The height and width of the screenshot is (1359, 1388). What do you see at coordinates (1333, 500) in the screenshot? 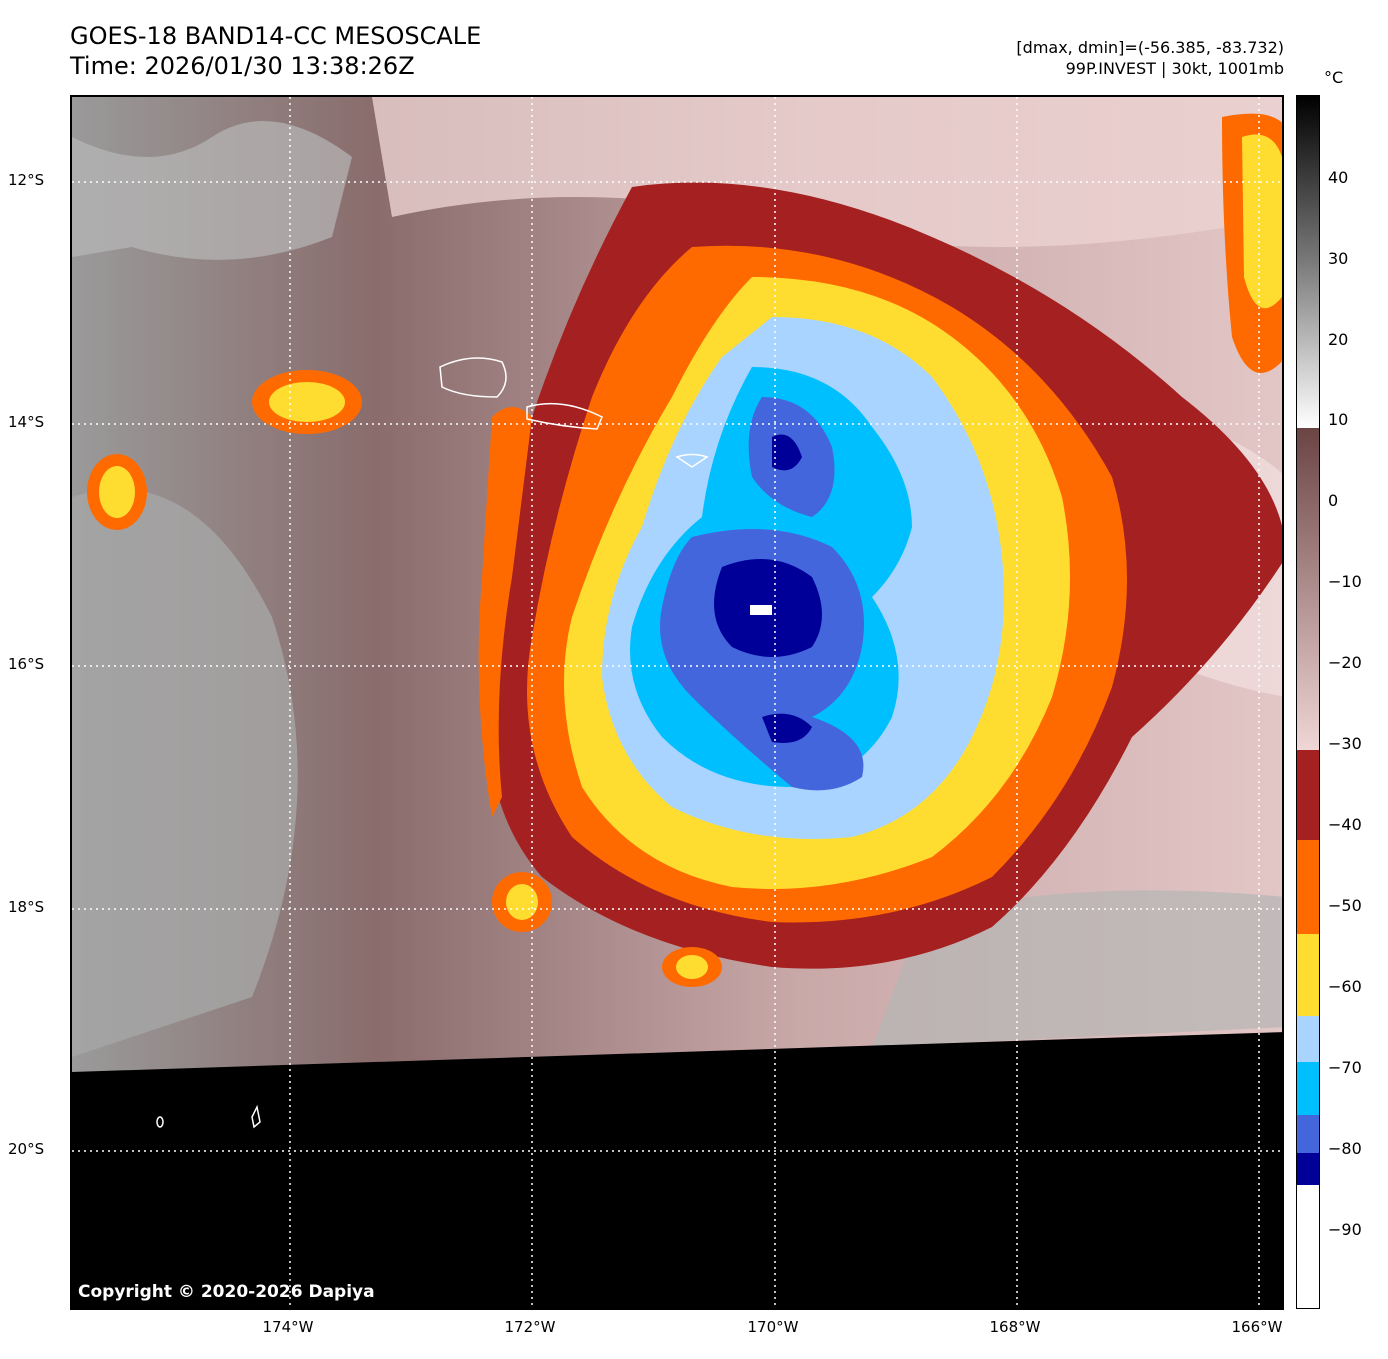
I see `colorbar-tick-0: 0` at bounding box center [1333, 500].